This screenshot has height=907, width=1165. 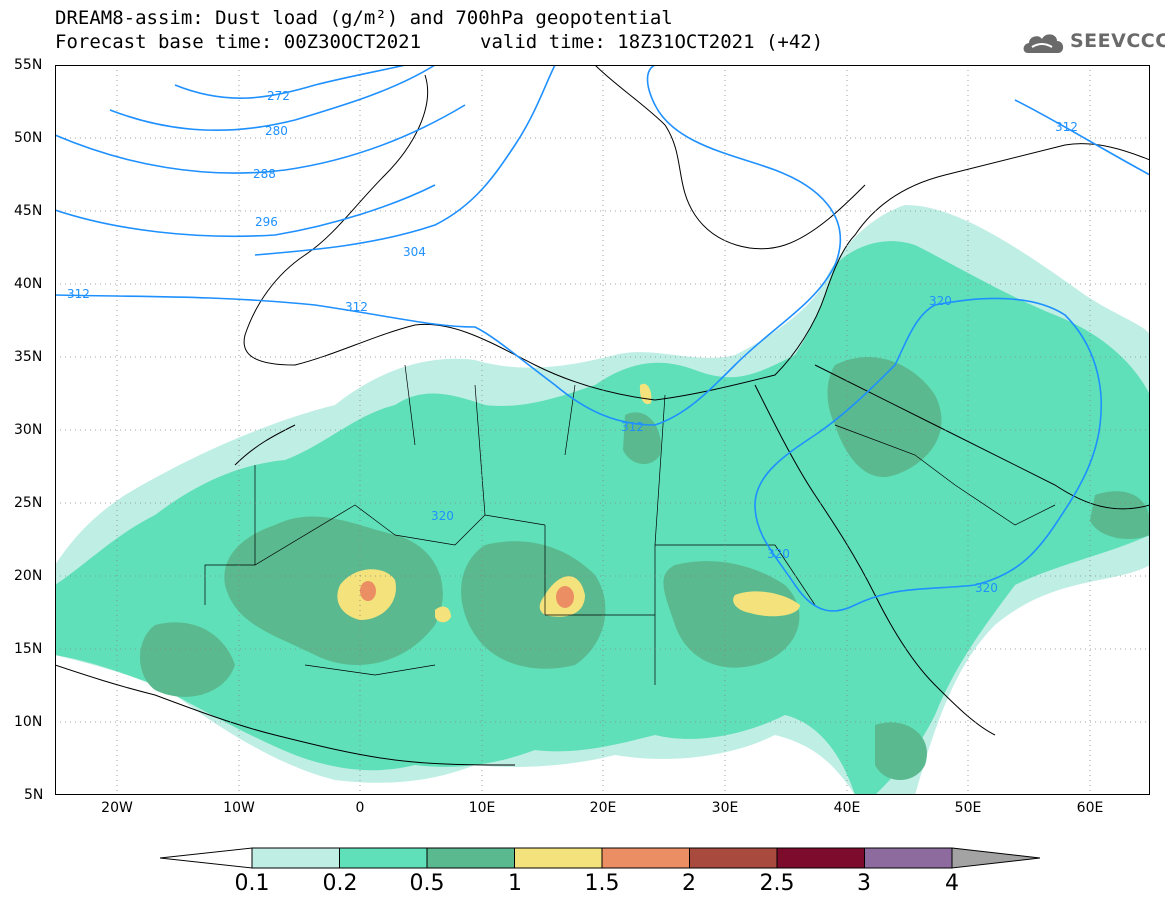 I want to click on colorbar-high-arrow, so click(x=995, y=858).